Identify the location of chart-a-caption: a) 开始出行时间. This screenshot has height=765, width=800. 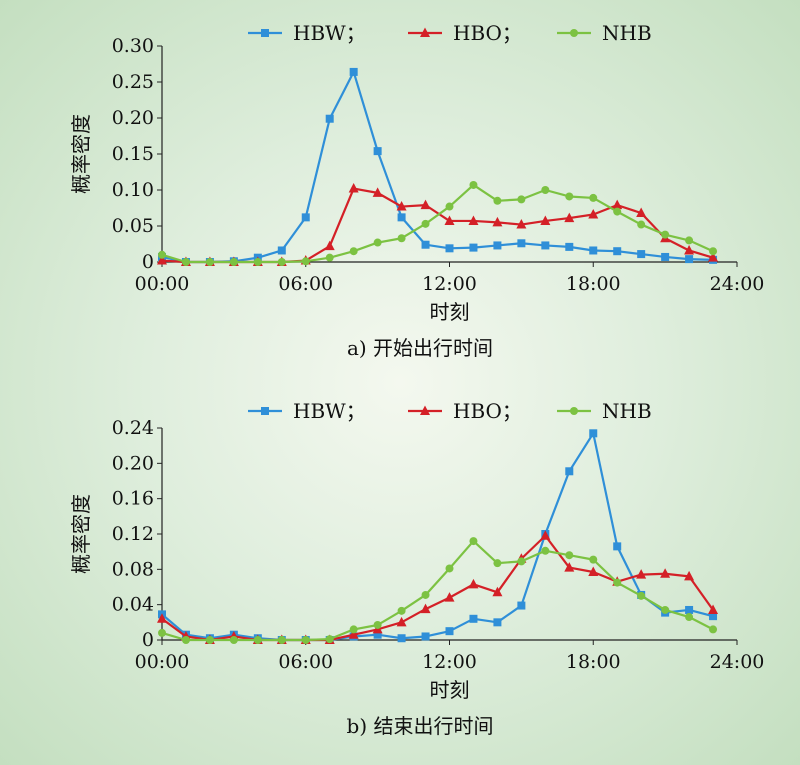
(420, 348).